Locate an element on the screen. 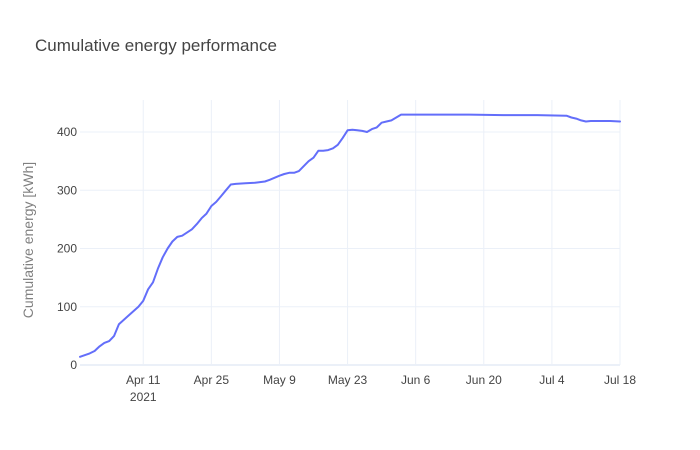  y-axis-title: Cumulative energy [kWh] is located at coordinates (28, 240).